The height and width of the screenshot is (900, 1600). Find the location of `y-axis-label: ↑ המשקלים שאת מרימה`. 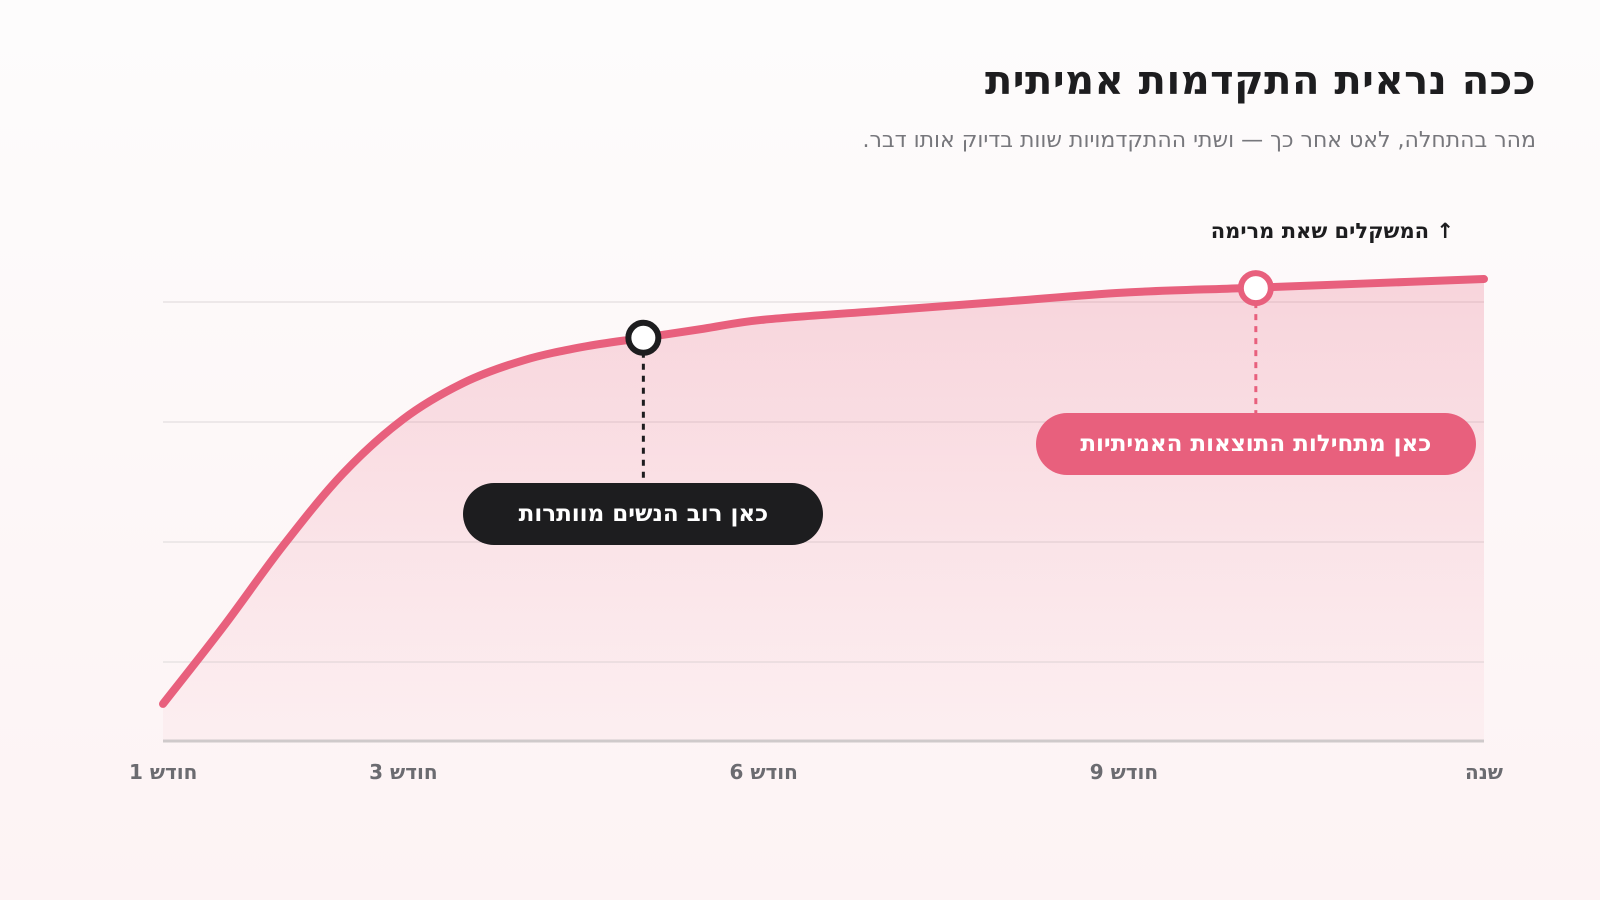

y-axis-label: ↑ המשקלים שאת מרימה is located at coordinates (1332, 231).